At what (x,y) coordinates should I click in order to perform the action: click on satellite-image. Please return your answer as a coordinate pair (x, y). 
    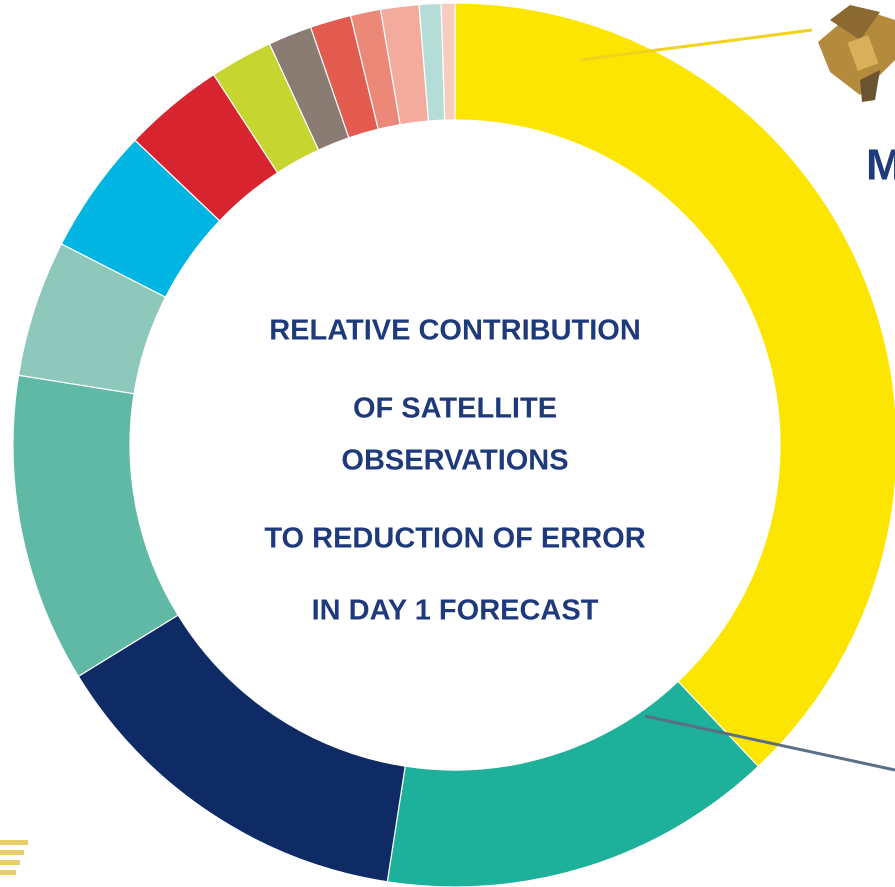
    Looking at the image, I should click on (856, 53).